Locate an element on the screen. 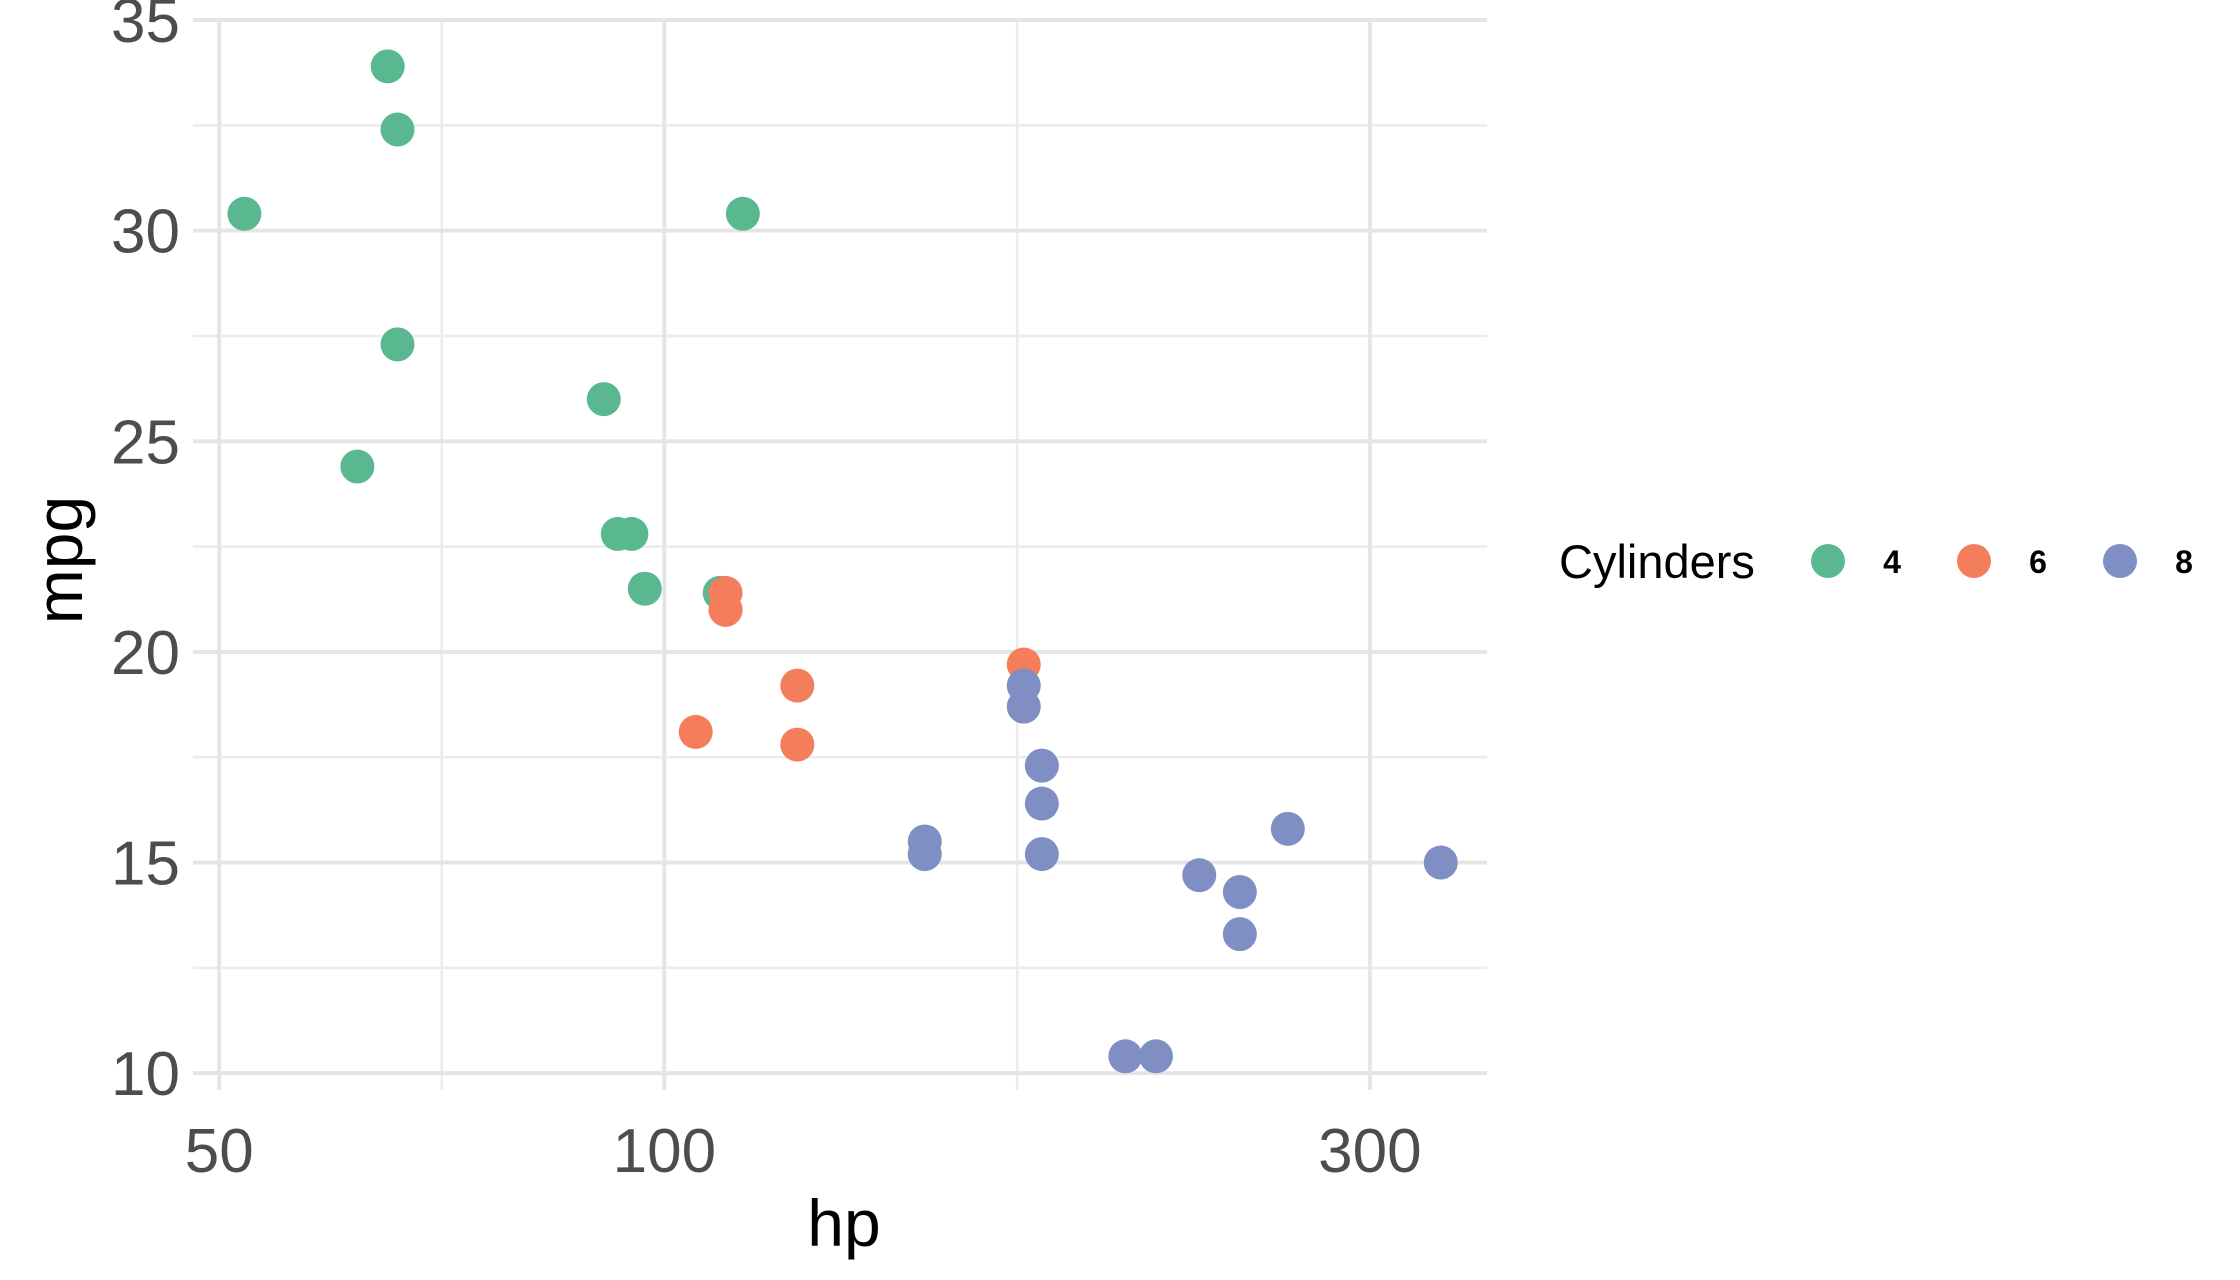 This screenshot has height=1280, width=2240. y-axis-tick-labels: 10 15 20 25 30 35 is located at coordinates (145, 554).